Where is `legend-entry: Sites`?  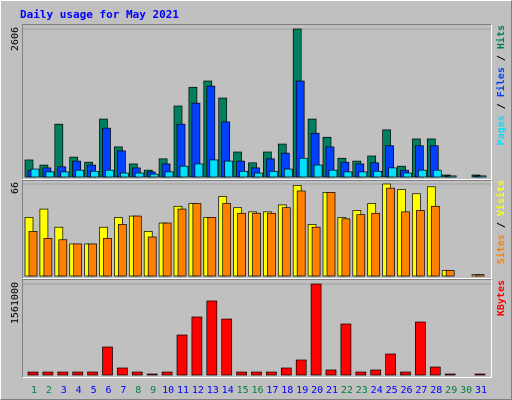
legend-entry: Sites is located at coordinates (501, 249).